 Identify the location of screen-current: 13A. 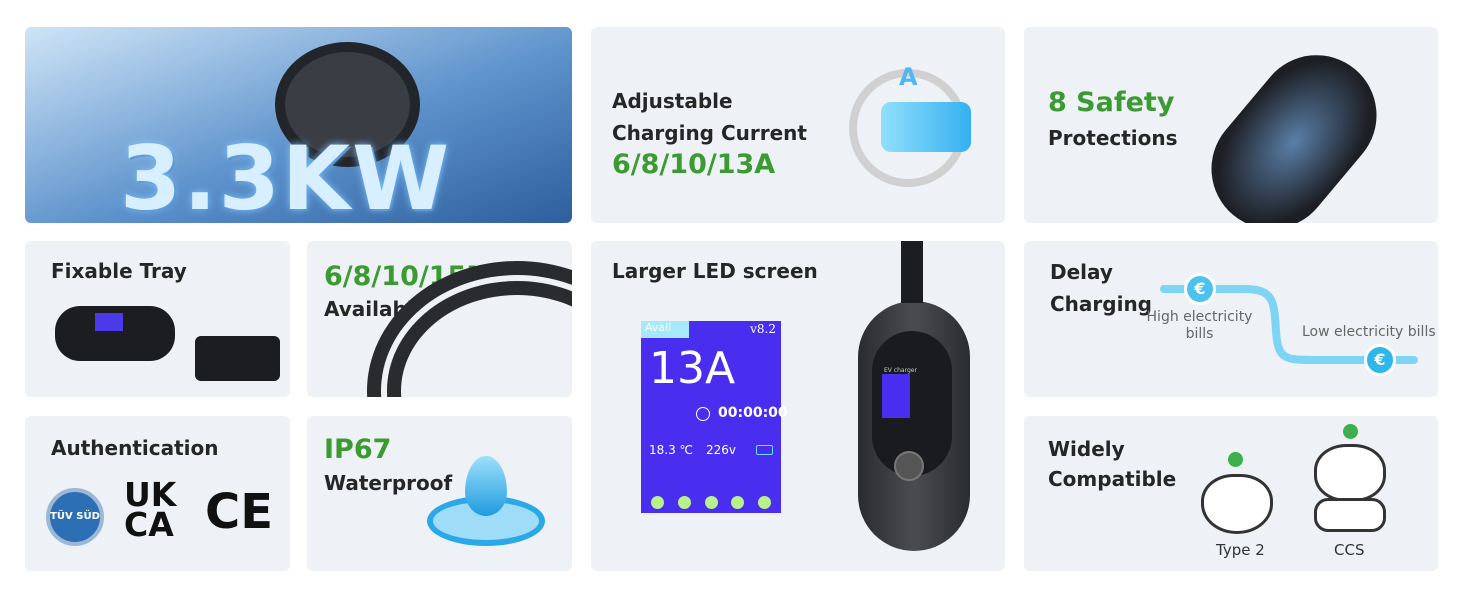
(692, 368).